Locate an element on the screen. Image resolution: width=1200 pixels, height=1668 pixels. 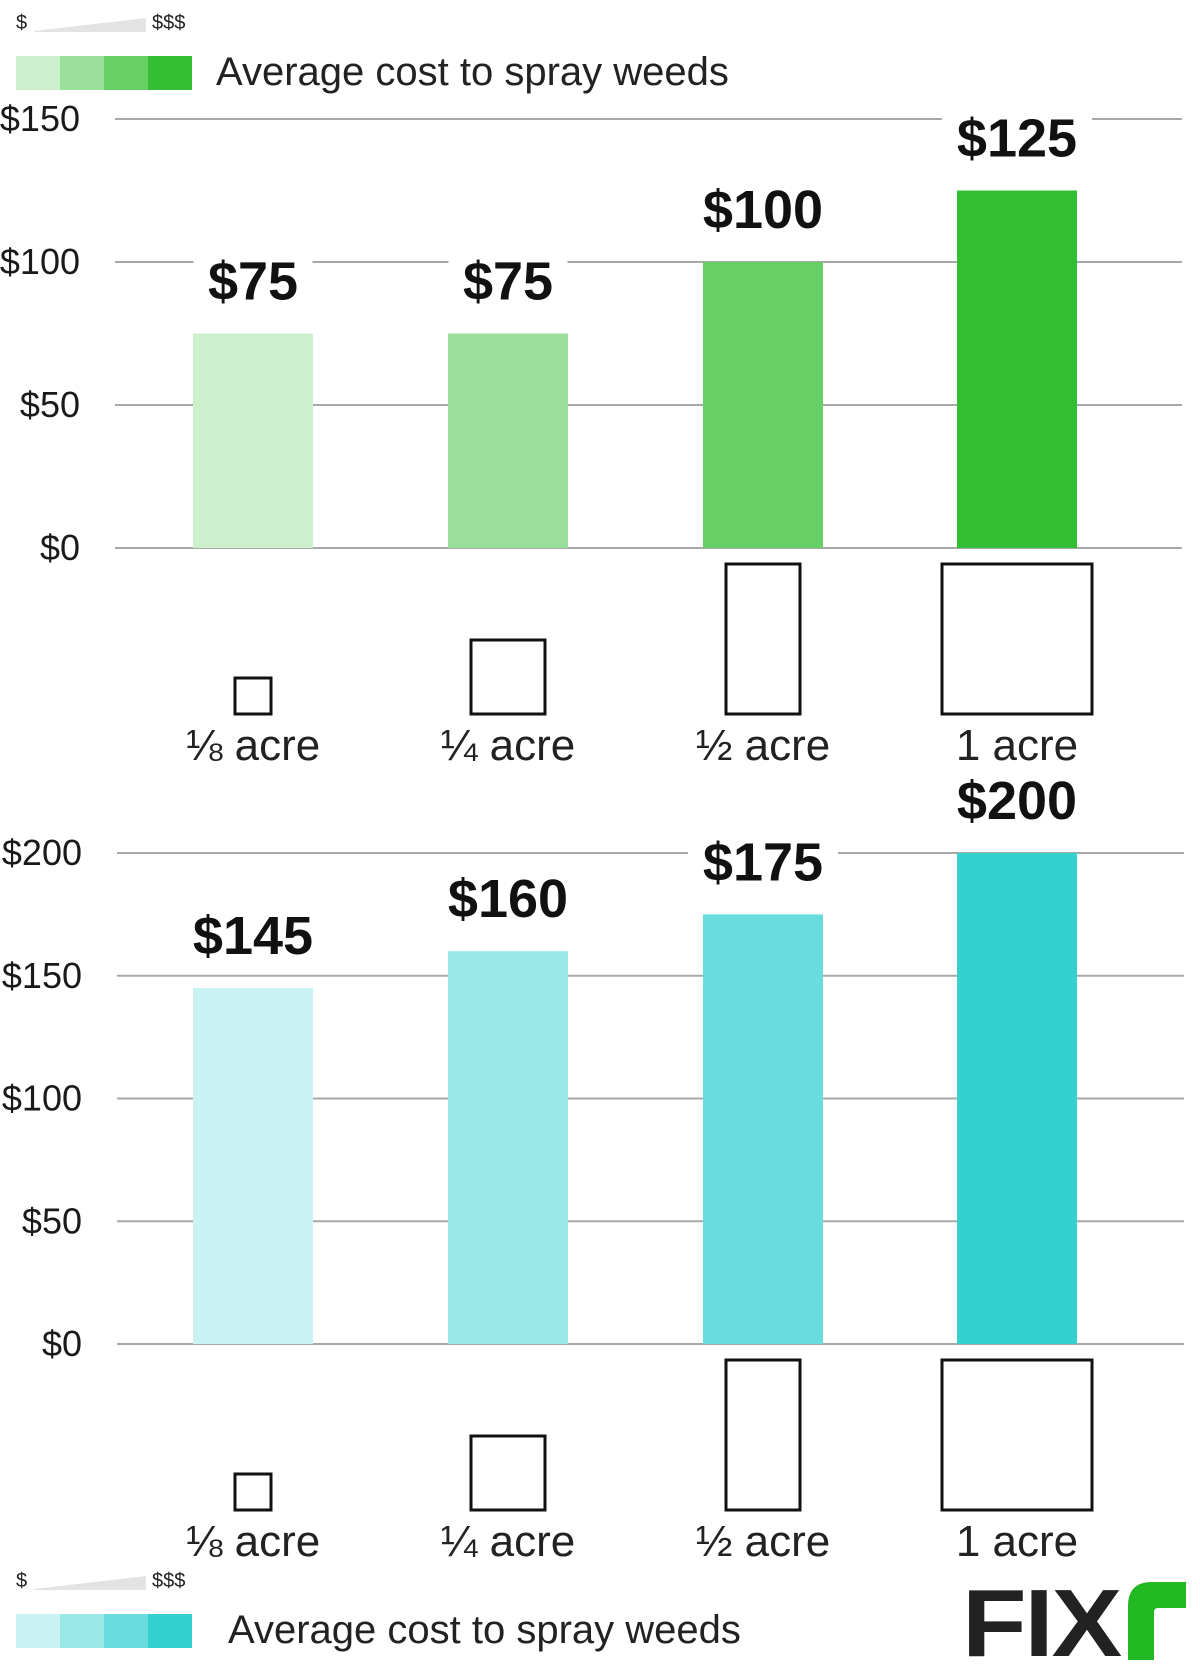
fixr-logo: FIX is located at coordinates (1074, 1618).